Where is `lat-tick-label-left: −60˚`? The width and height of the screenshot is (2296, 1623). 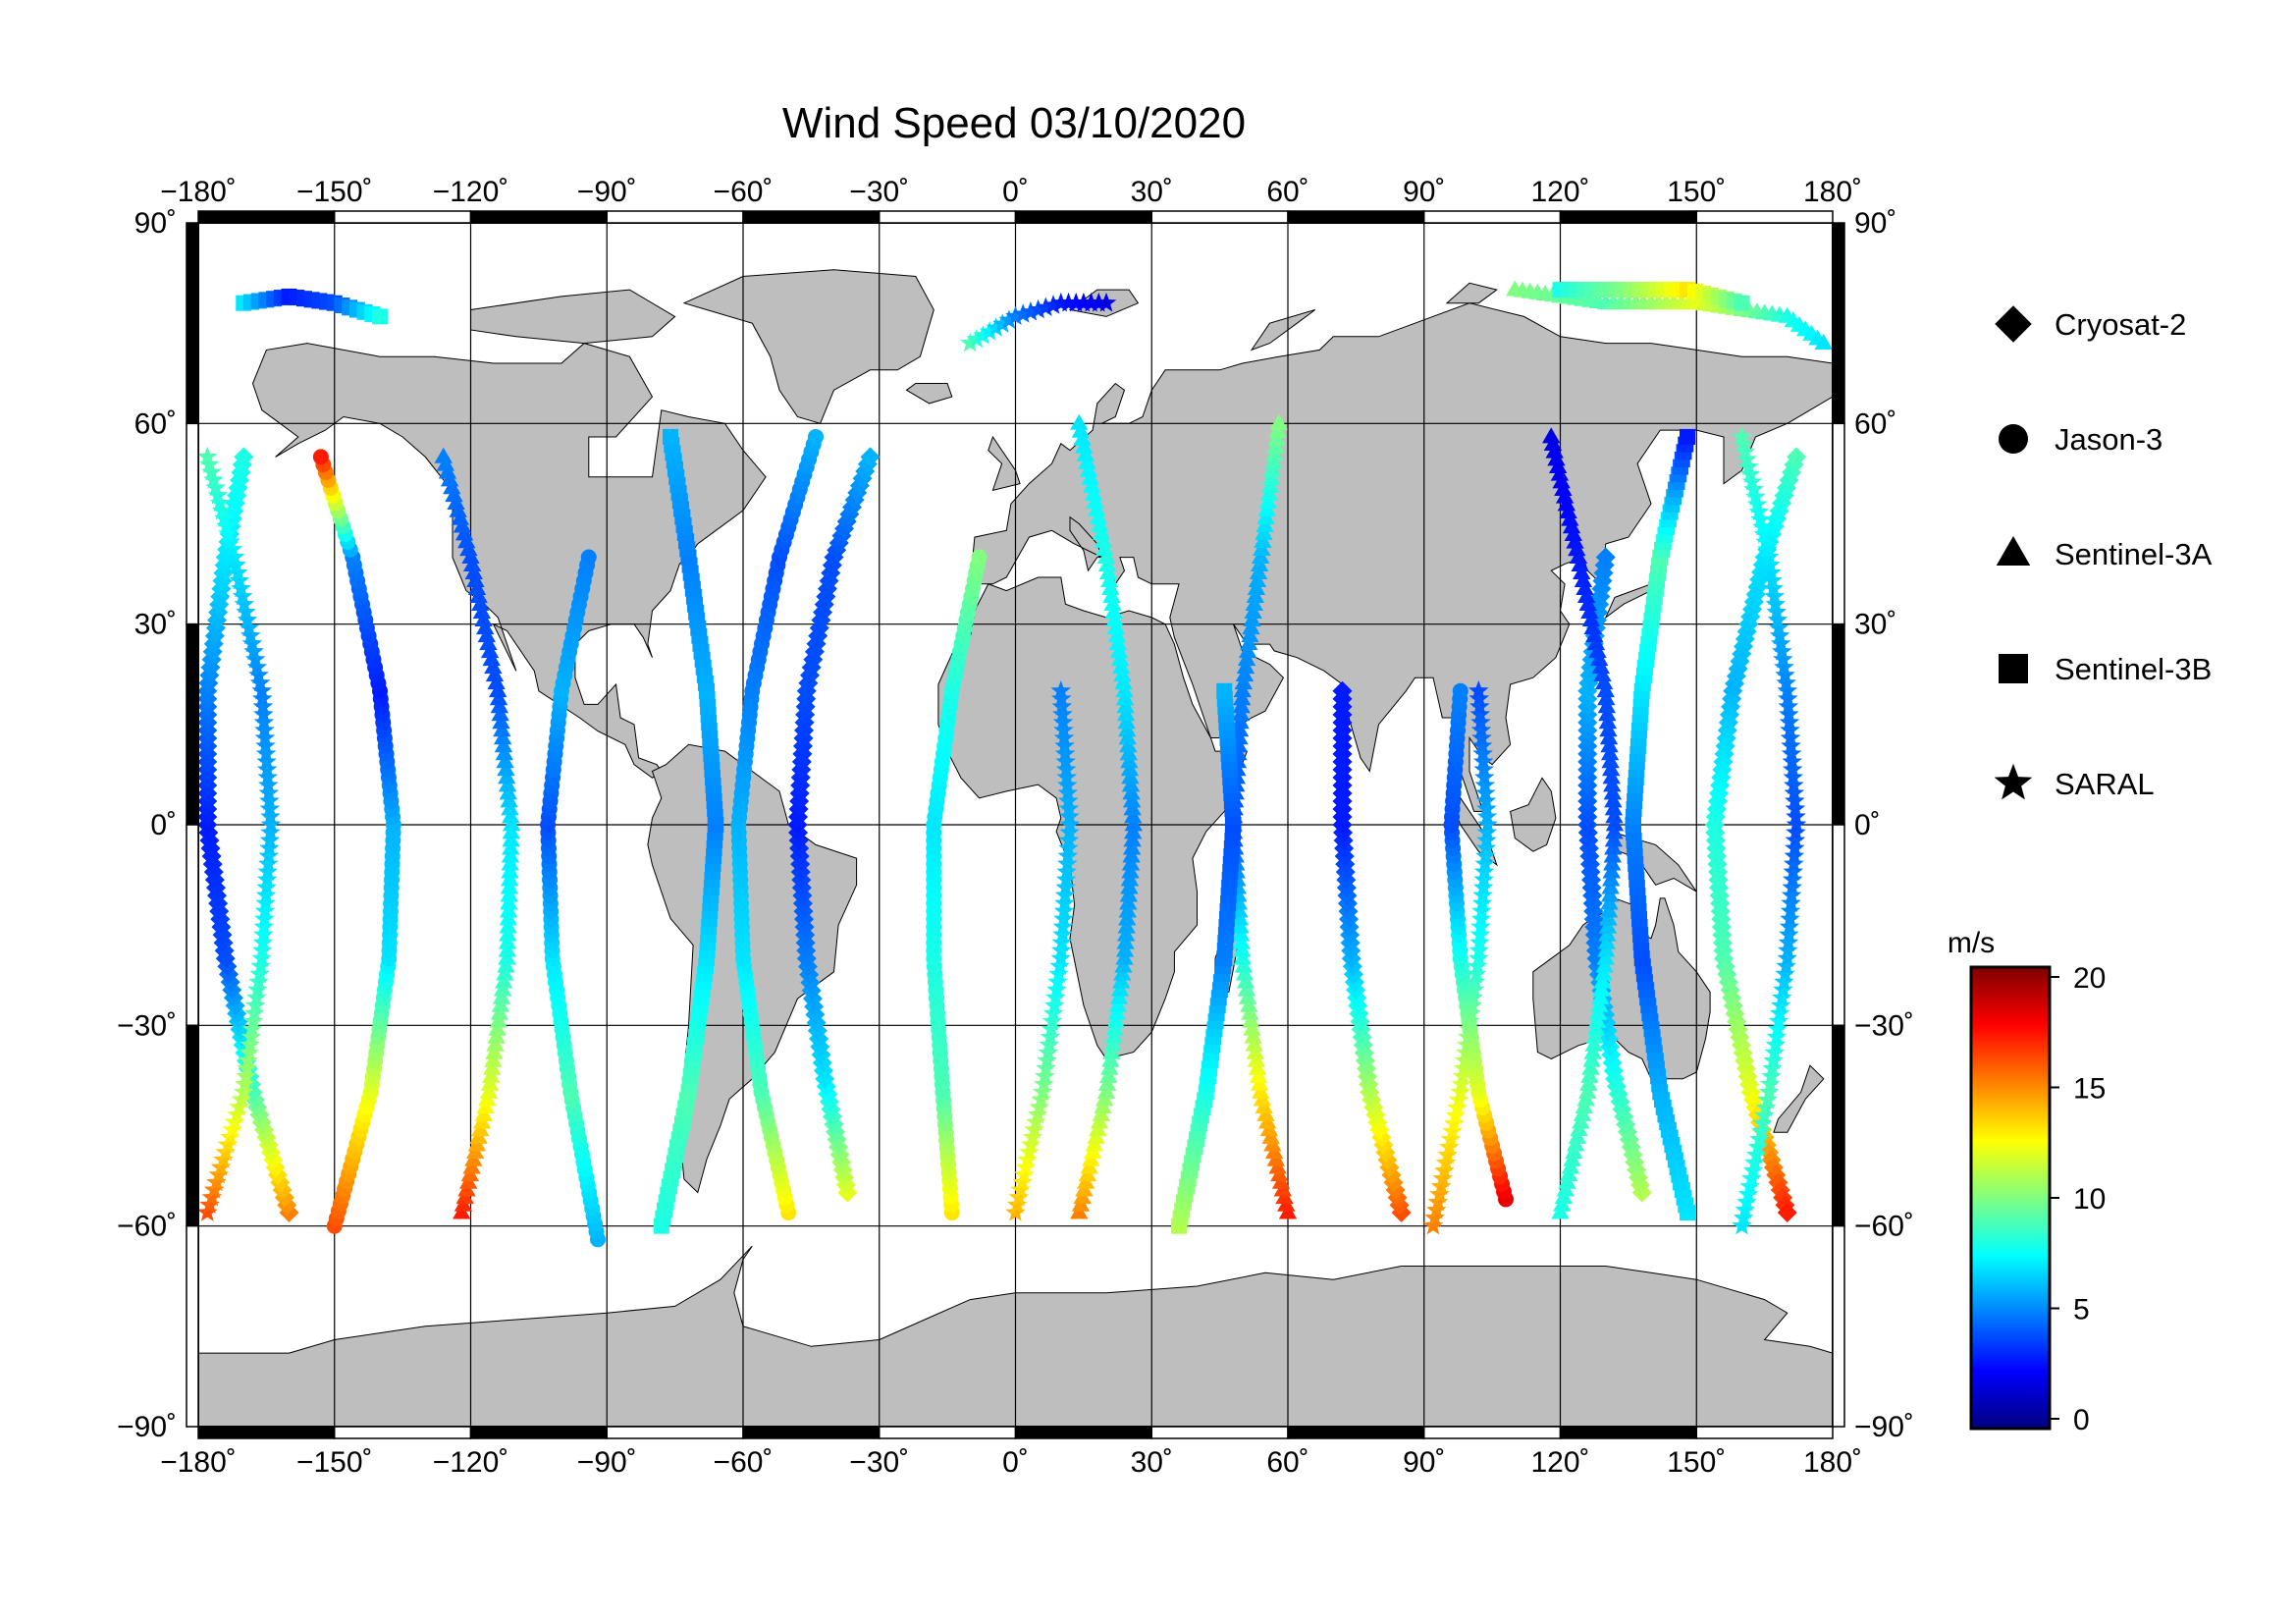
lat-tick-label-left: −60˚ is located at coordinates (147, 1227).